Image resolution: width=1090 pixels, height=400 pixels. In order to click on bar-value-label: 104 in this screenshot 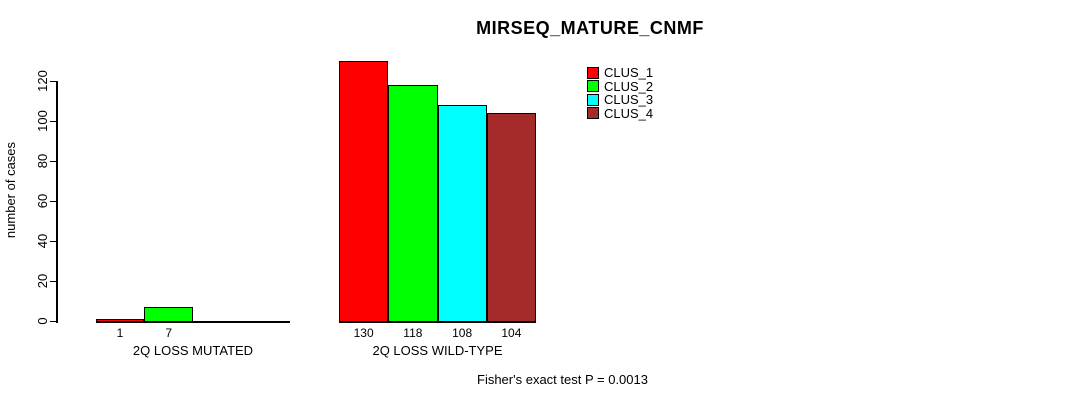, I will do `click(511, 333)`.